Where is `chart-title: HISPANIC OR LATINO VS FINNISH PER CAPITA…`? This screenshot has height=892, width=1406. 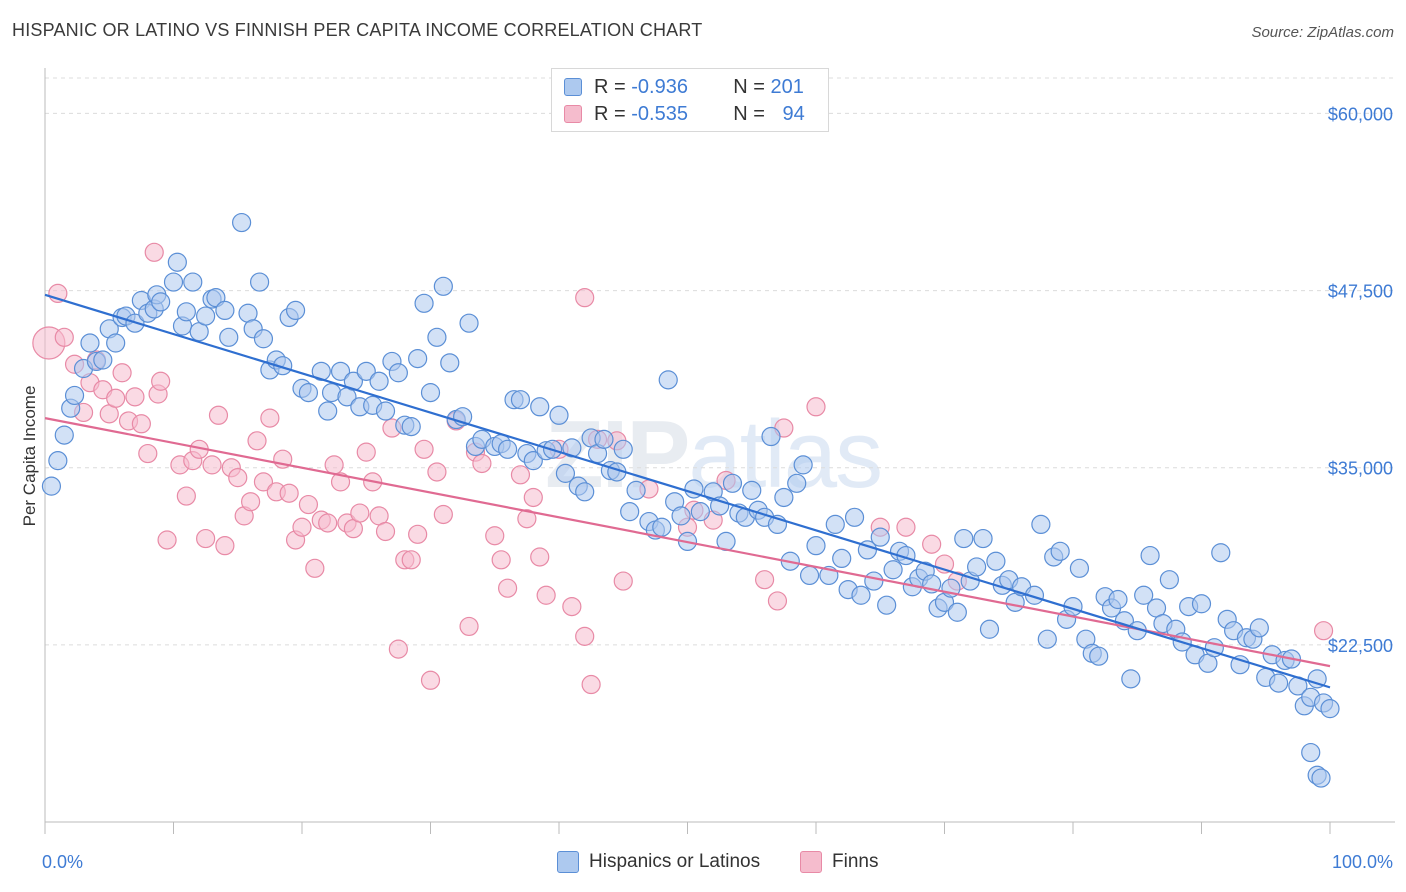
chart-title: HISPANIC OR LATINO VS FINNISH PER CAPITA… is located at coordinates (357, 30).